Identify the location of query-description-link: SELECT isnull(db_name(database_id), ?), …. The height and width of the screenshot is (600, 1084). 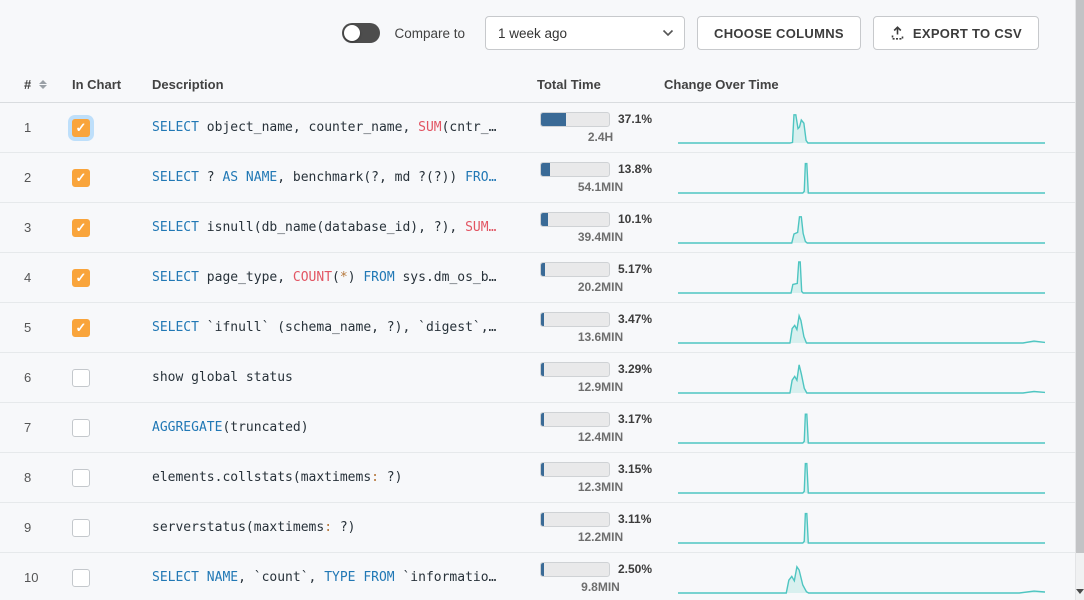
(324, 227).